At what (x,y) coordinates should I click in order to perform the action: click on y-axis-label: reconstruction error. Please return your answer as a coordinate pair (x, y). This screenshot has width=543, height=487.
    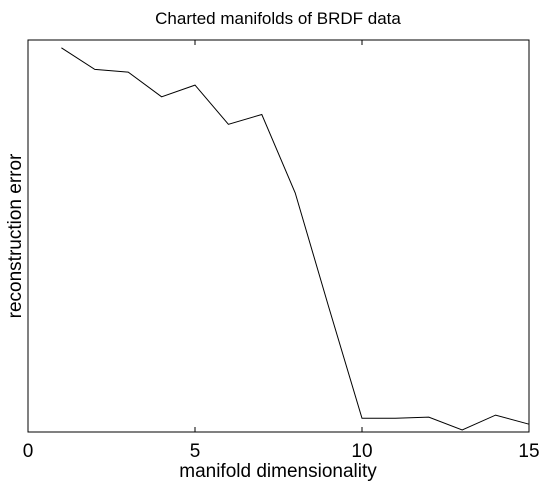
    Looking at the image, I should click on (15, 235).